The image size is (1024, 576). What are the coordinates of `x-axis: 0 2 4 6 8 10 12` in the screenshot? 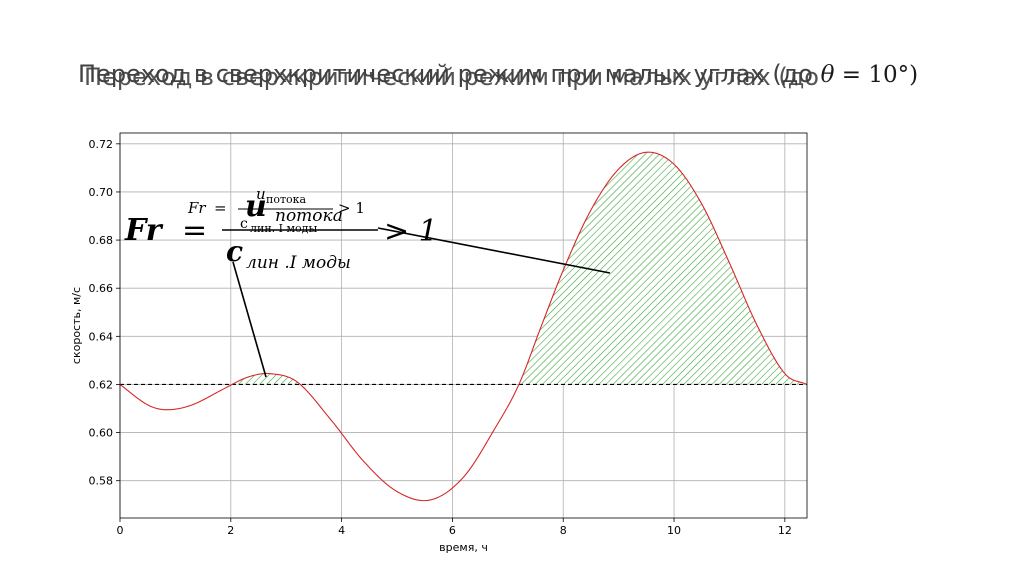 It's located at (454, 527).